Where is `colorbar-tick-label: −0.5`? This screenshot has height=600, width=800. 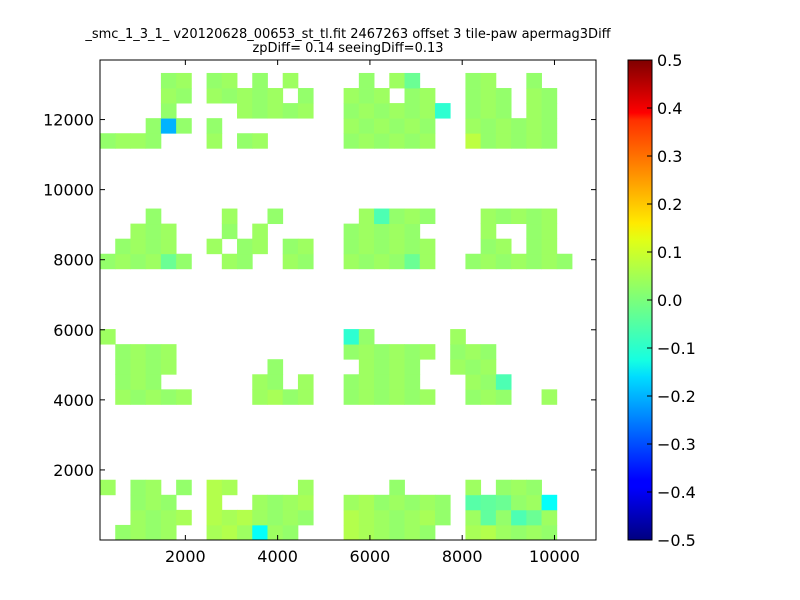 colorbar-tick-label: −0.5 is located at coordinates (676, 540).